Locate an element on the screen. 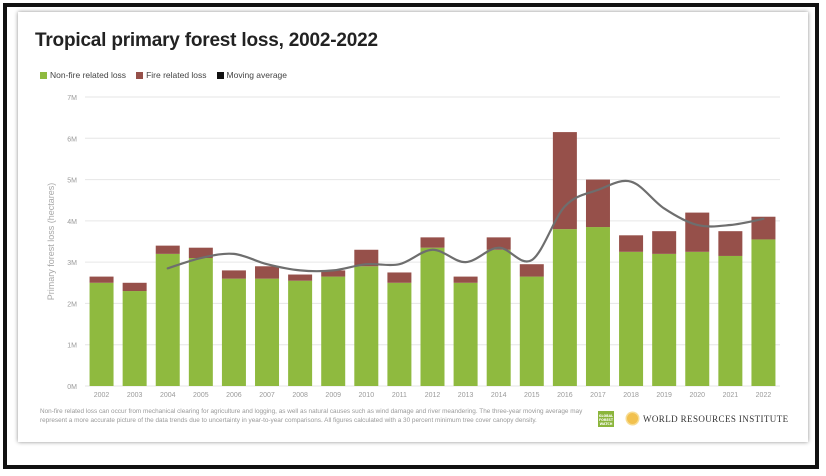  bar-fire-2011 is located at coordinates (399, 277).